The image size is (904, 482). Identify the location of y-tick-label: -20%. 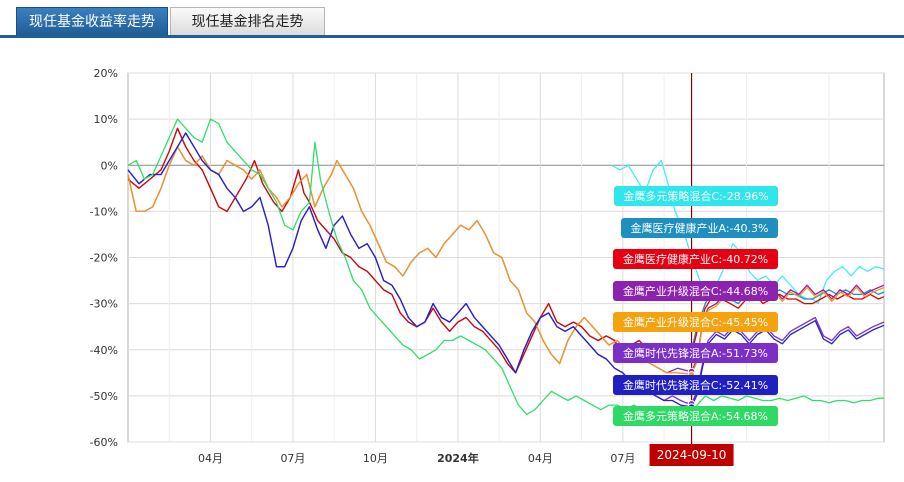
(104, 258).